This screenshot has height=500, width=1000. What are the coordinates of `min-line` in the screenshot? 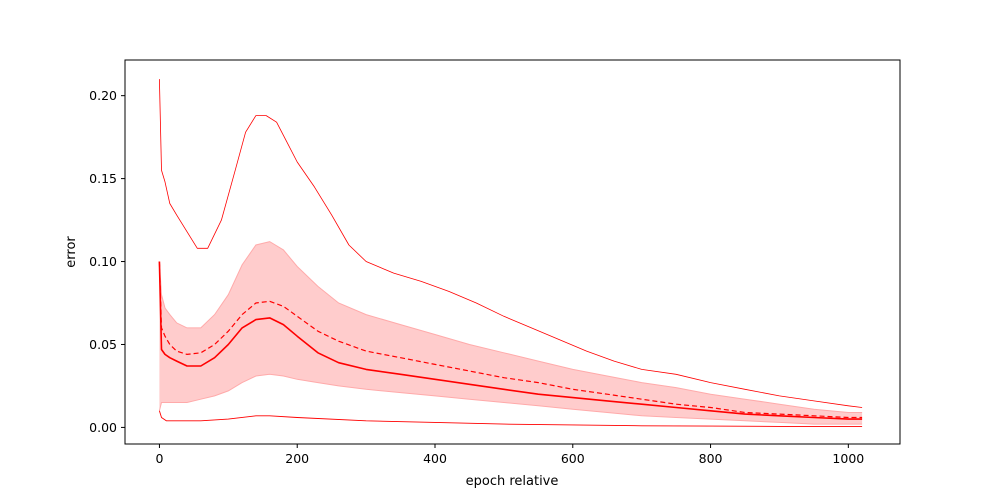 It's located at (510, 419).